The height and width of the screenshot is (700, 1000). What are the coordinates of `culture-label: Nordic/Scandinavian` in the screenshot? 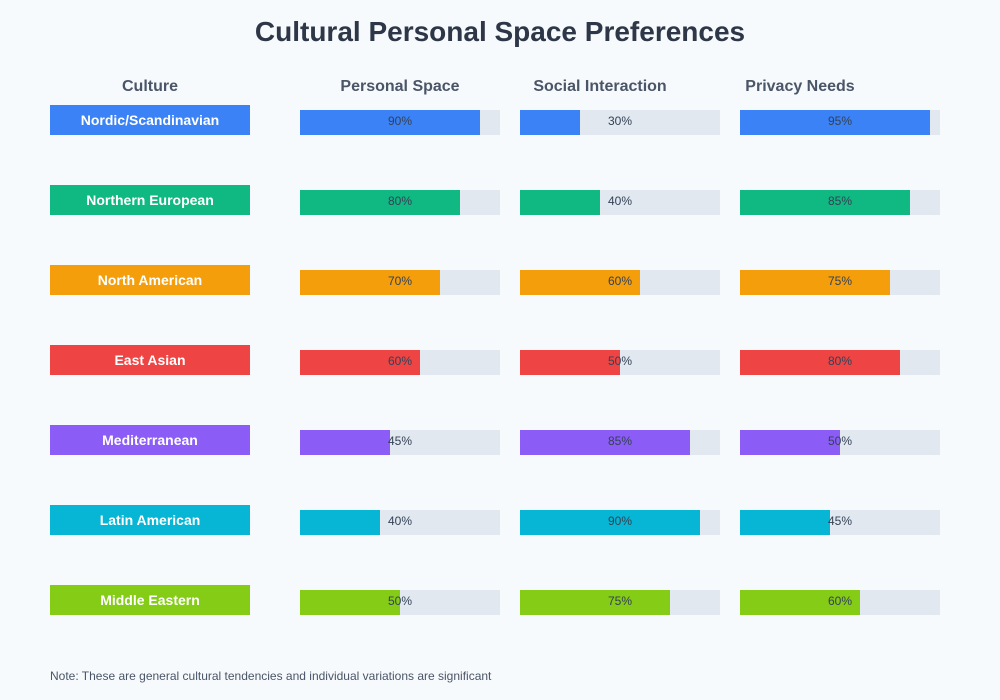 It's located at (150, 120).